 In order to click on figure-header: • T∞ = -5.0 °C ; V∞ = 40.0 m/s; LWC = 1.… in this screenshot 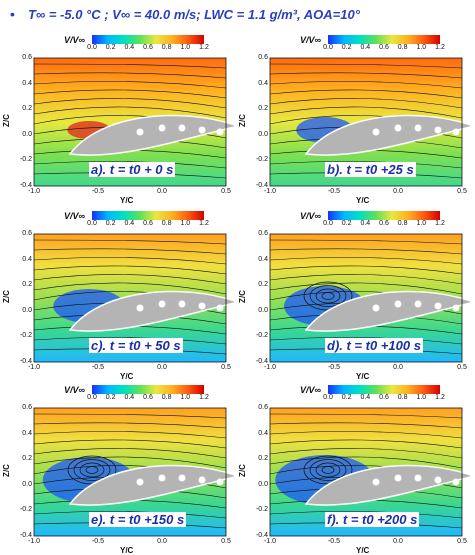, I will do `click(237, 15)`.